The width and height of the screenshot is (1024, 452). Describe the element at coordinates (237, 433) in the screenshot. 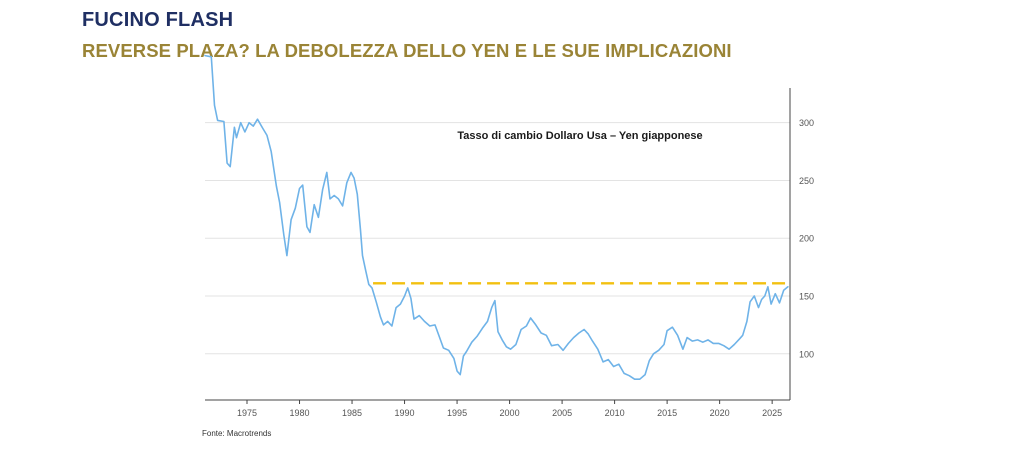

I see `source-note: Fonte: Macrotrends` at that location.